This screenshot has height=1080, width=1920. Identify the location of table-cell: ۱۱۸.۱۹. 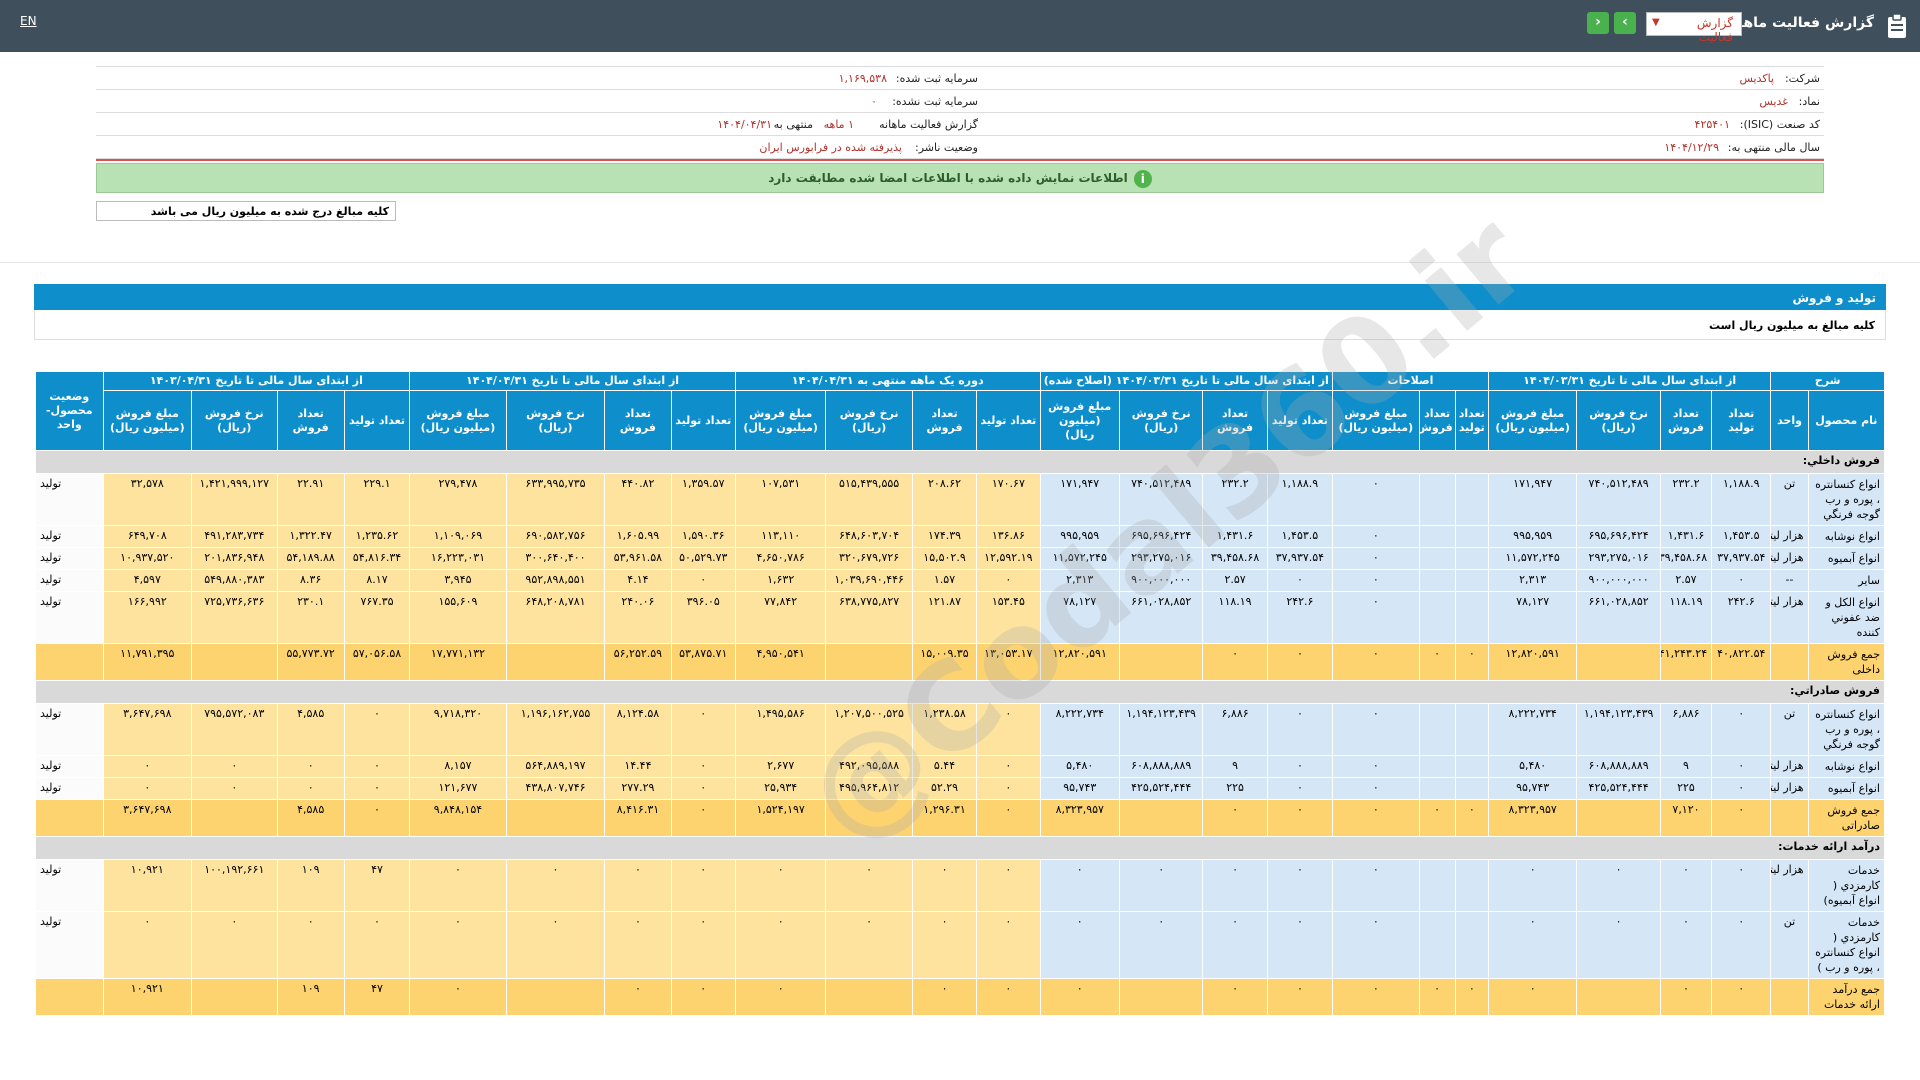
(1235, 617).